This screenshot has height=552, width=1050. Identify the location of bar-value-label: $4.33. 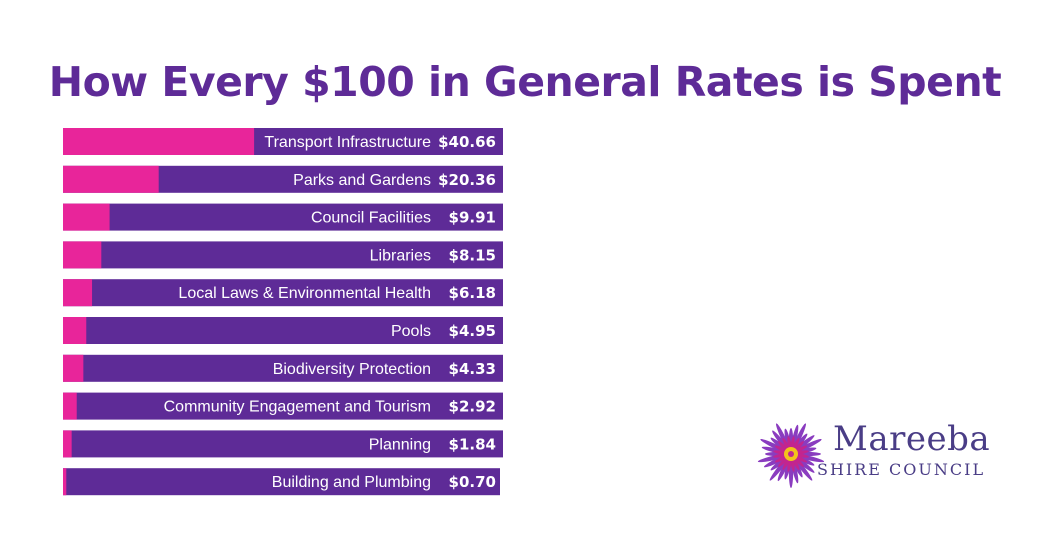
(472, 369).